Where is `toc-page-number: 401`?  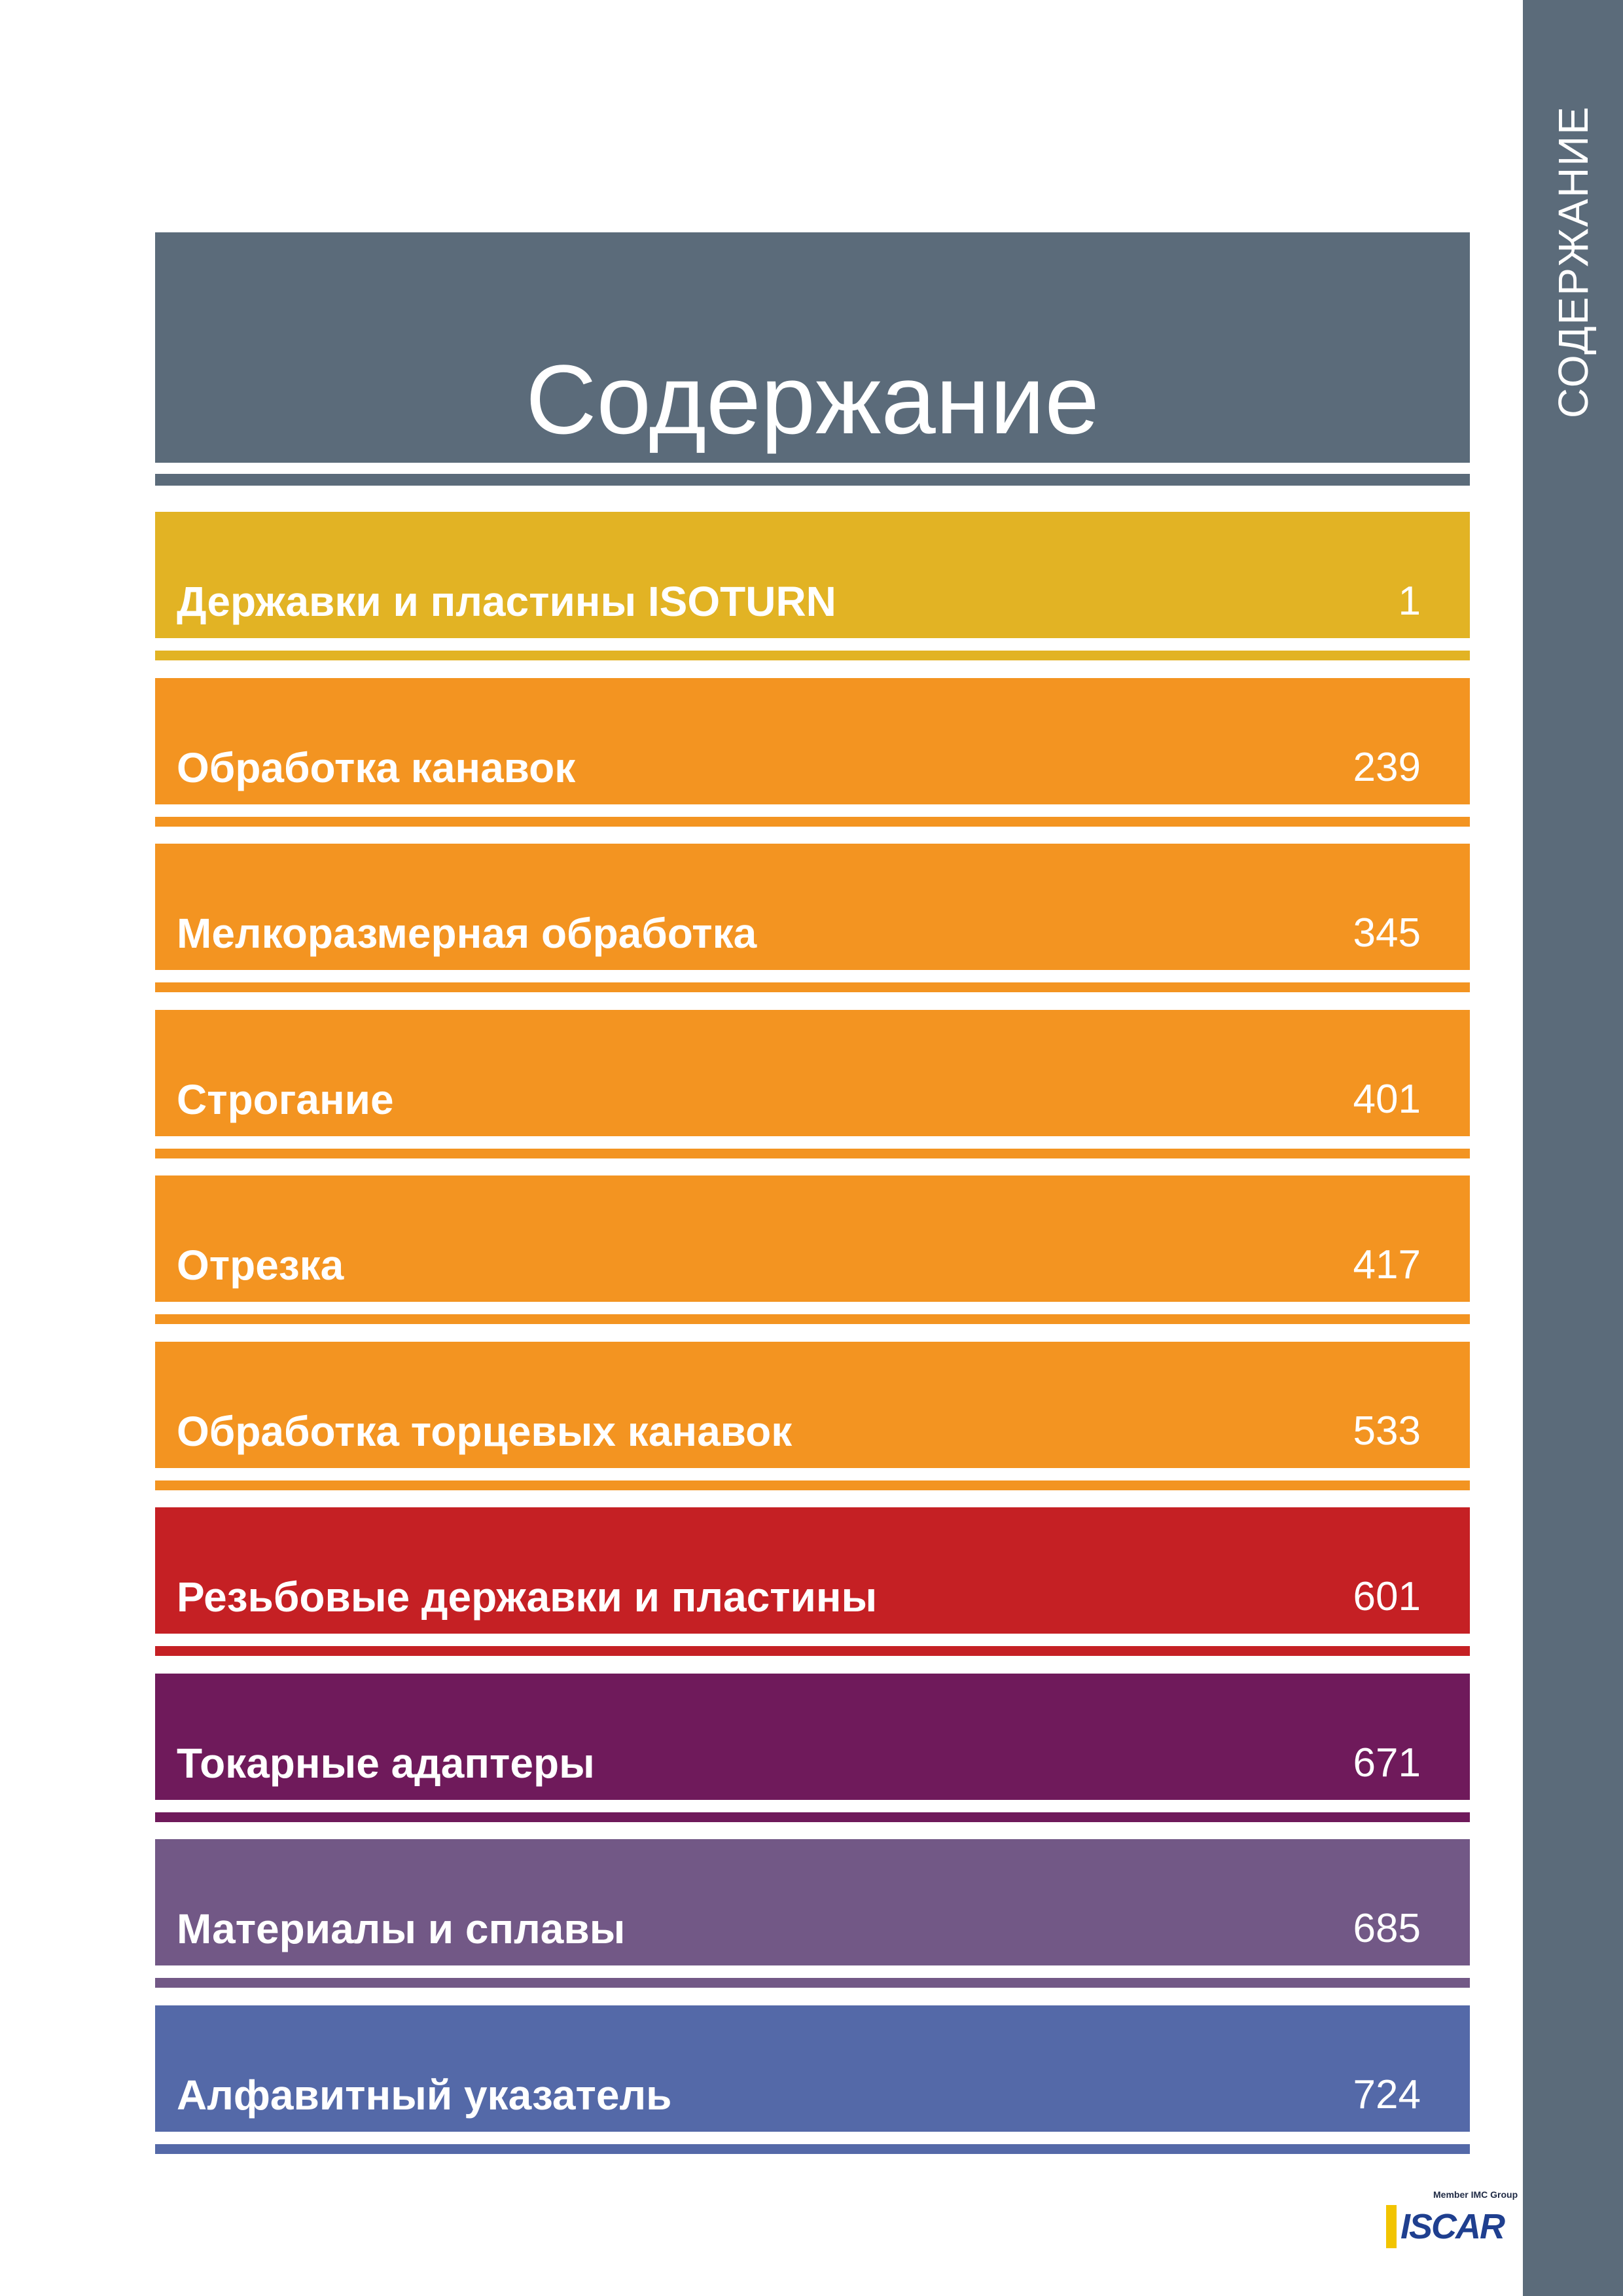 toc-page-number: 401 is located at coordinates (1387, 1099).